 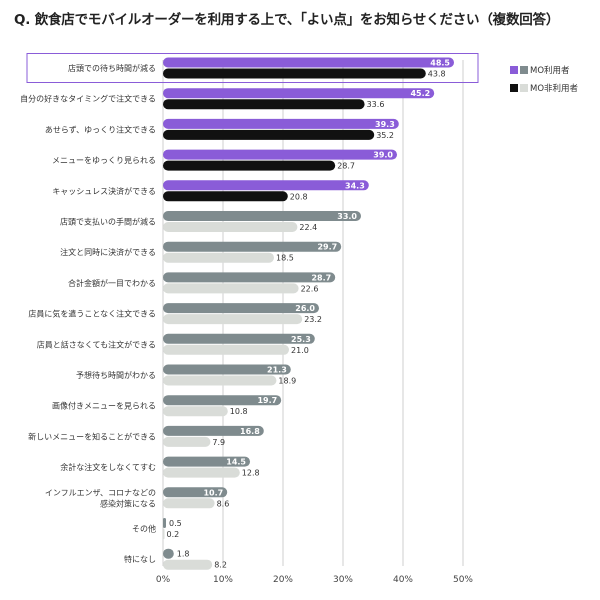 I want to click on data-label-mo-users: 28.7, so click(x=321, y=277).